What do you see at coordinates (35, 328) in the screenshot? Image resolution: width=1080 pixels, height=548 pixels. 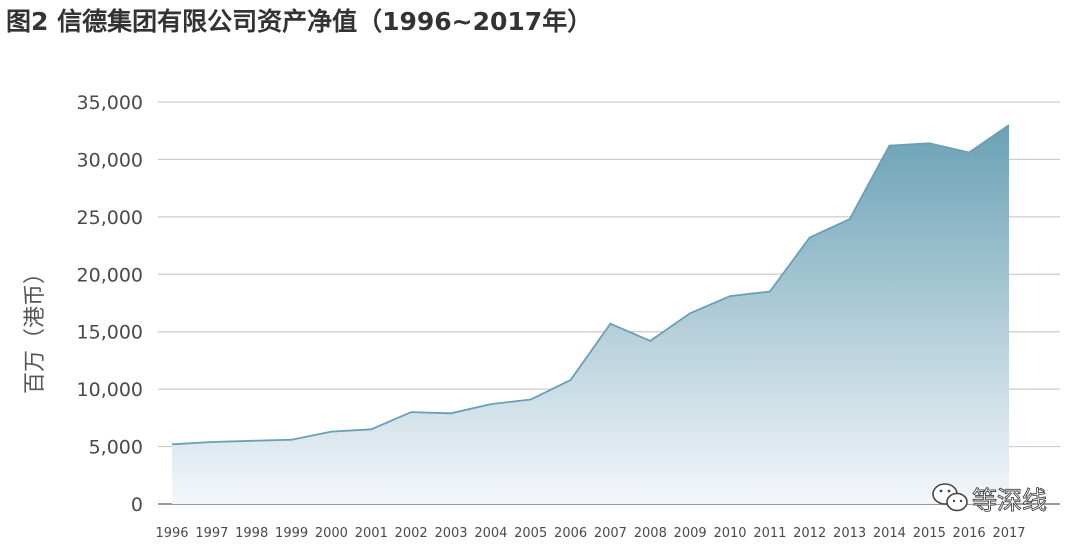 I see `y-axis-label: 百万（港币）` at bounding box center [35, 328].